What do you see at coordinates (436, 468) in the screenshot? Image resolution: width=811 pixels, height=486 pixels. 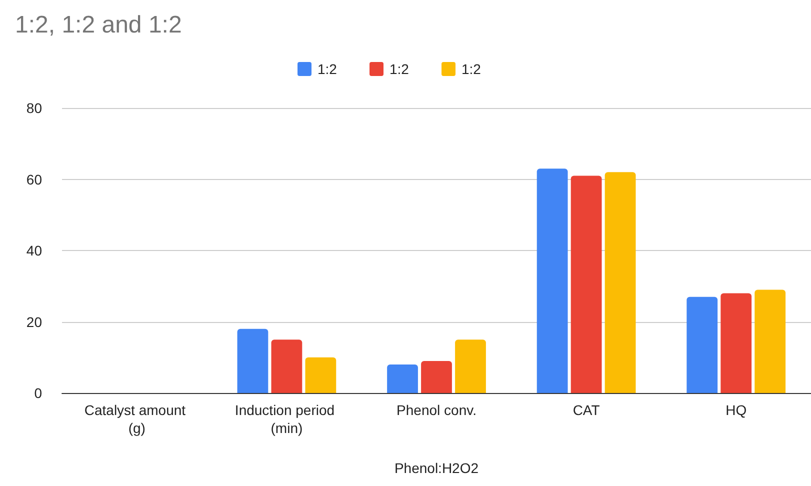 I see `x-axis-title: Phenol:H2O2` at bounding box center [436, 468].